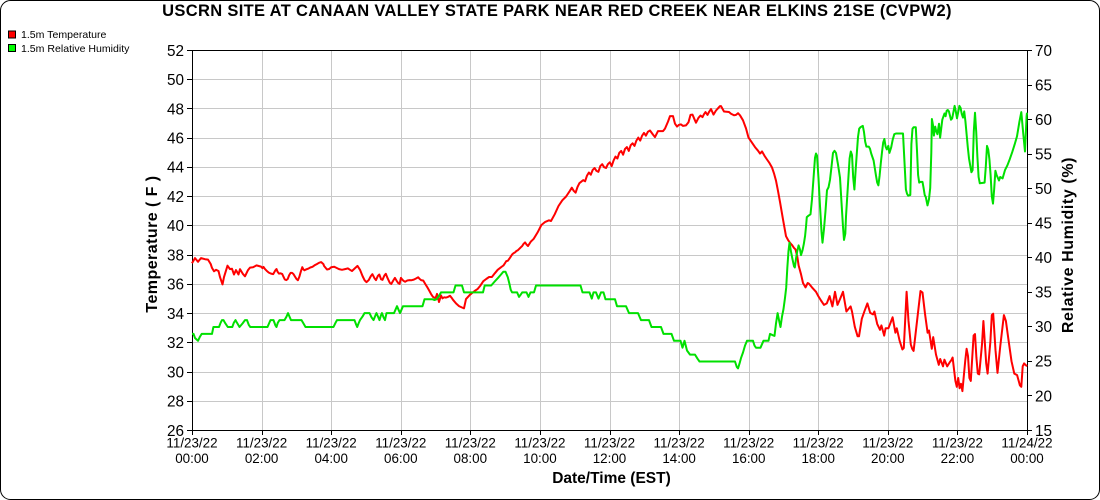 This screenshot has width=1100, height=500. Describe the element at coordinates (175, 255) in the screenshot. I see `svg-text: 38` at that location.